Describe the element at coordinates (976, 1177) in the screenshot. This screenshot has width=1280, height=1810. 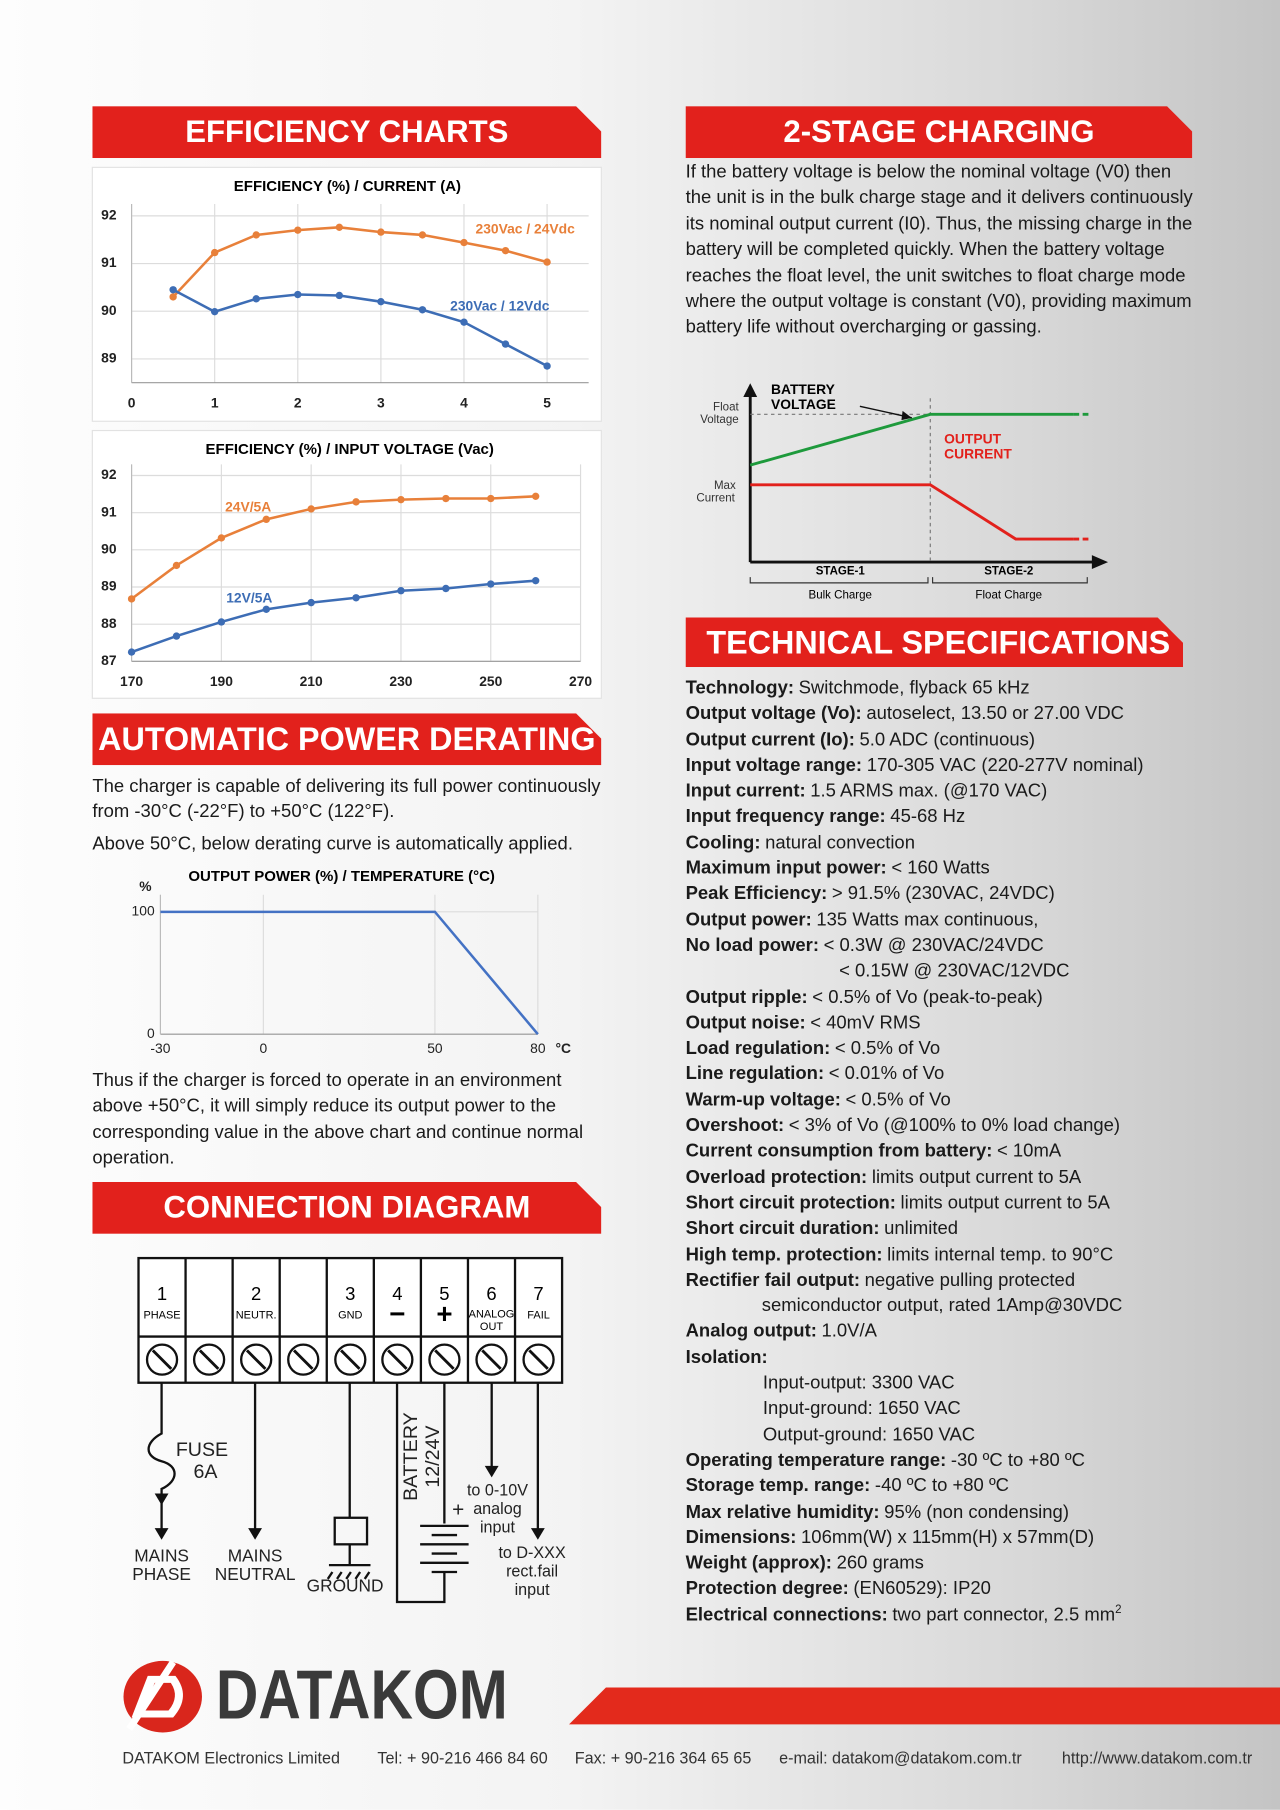
I see `spec-value: limits output current to 5A` at that location.